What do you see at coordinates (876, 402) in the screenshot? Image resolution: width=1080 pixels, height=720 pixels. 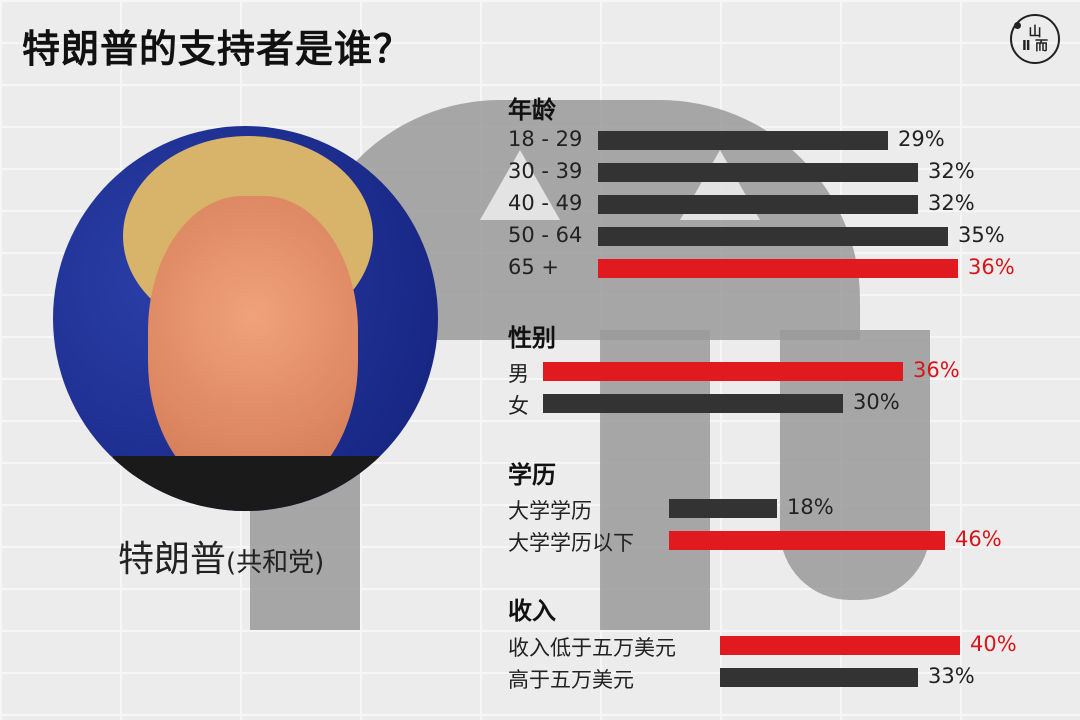 I see `value-label: 30%` at bounding box center [876, 402].